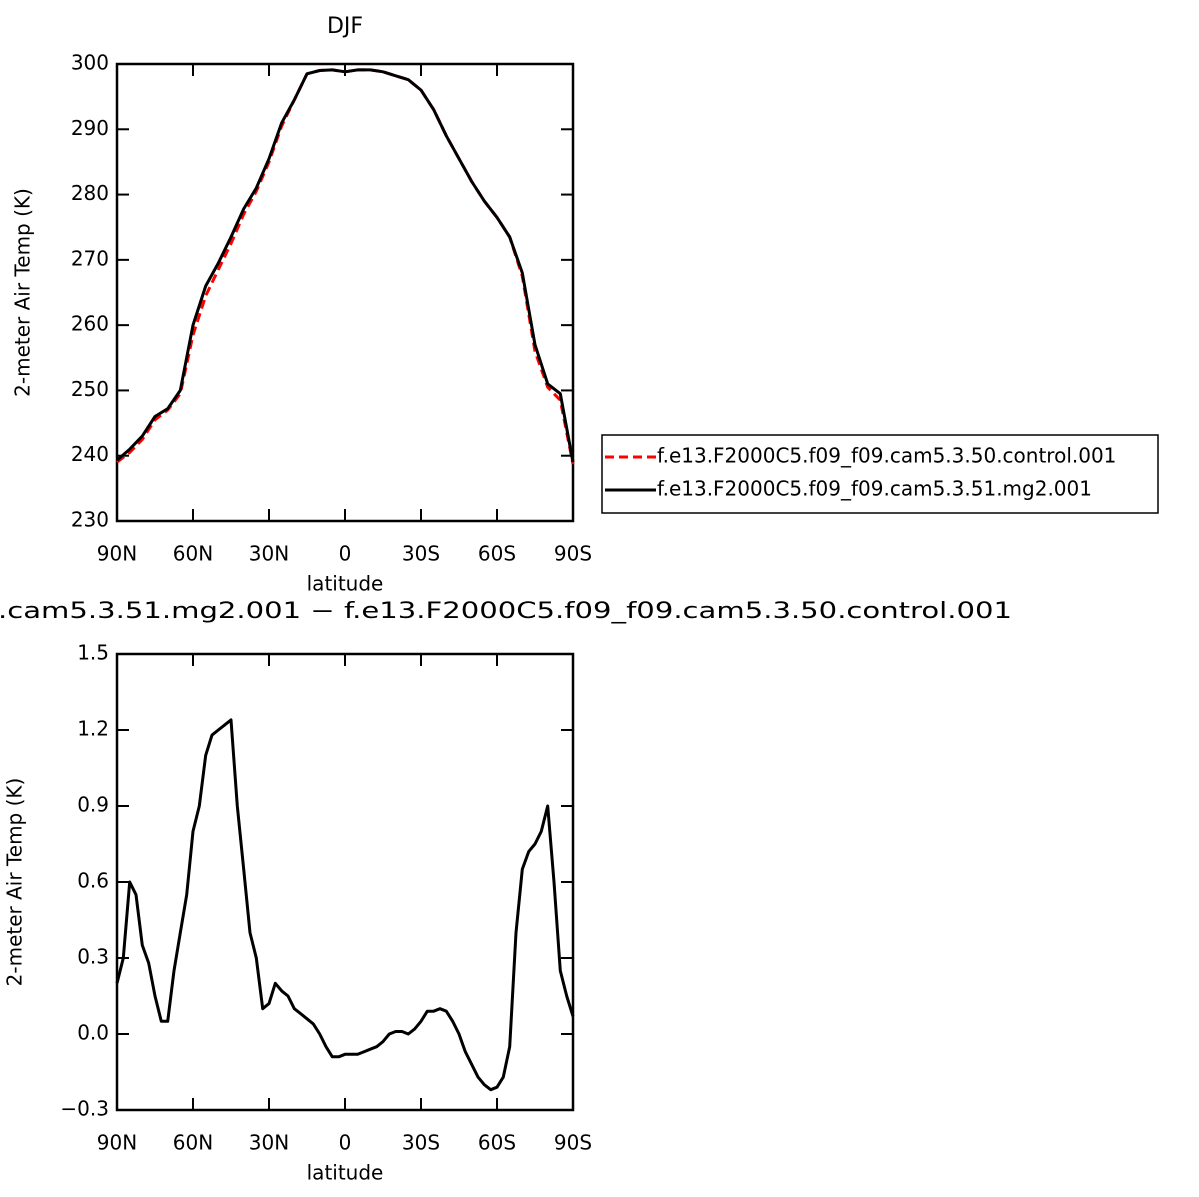 This screenshot has width=1199, height=1197. I want to click on y-tick-label: 230, so click(90, 520).